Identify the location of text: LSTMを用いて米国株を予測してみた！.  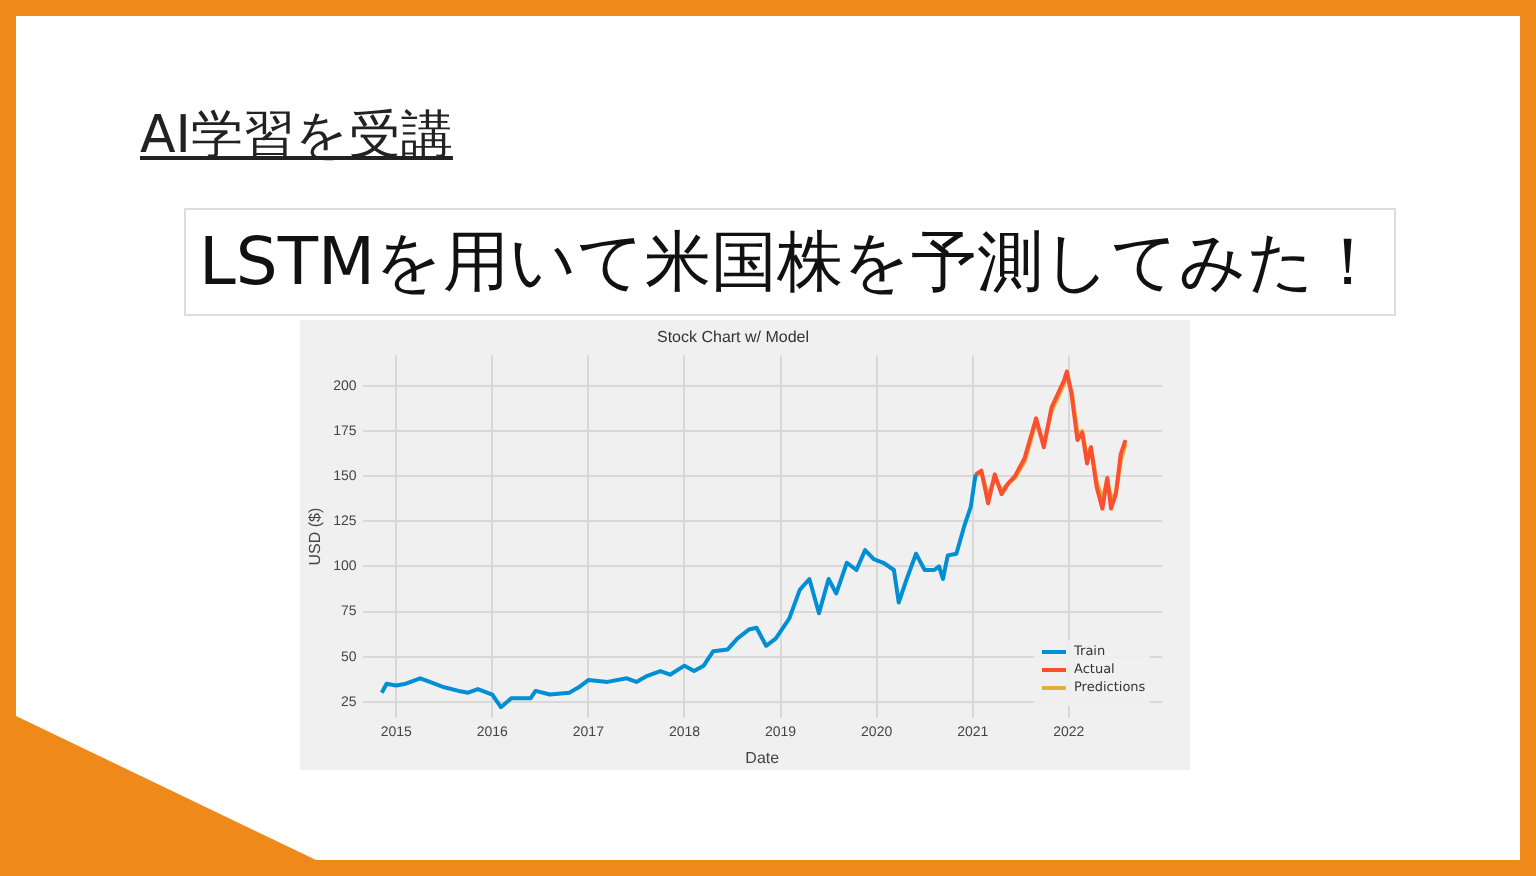
(790, 262).